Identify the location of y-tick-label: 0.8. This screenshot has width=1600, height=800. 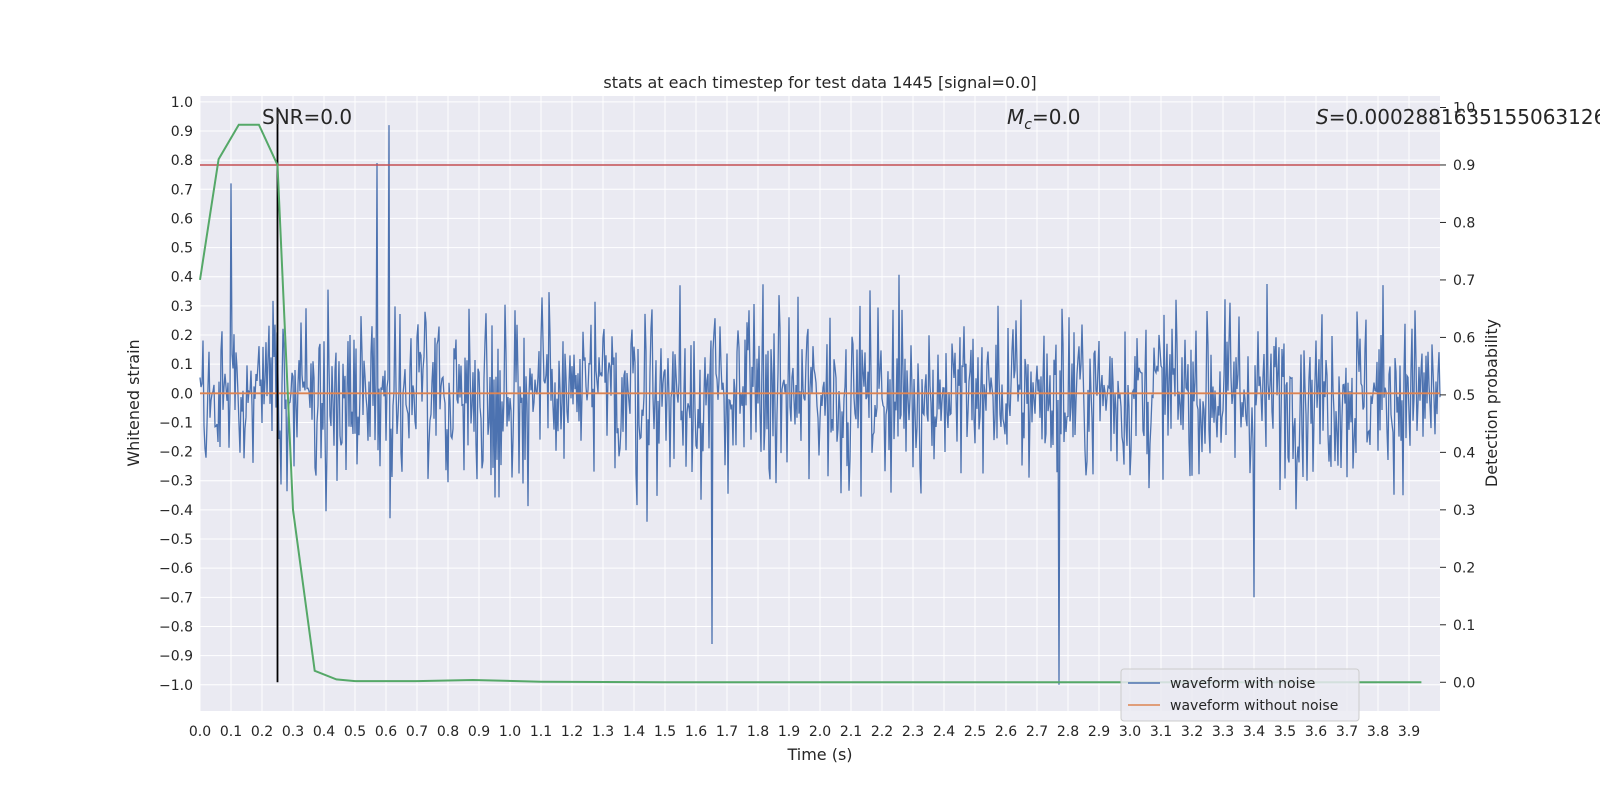
(182, 161).